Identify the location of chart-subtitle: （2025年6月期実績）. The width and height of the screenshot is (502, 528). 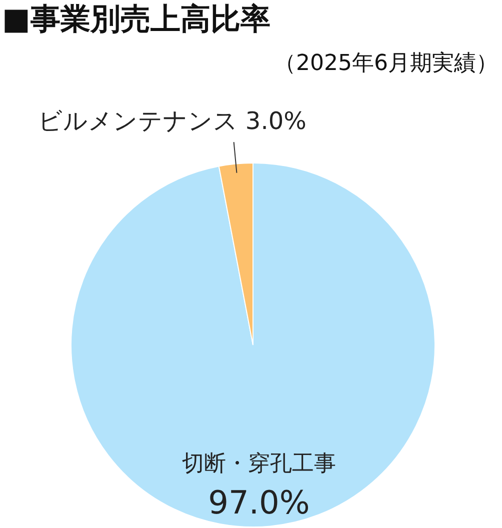
(386, 63).